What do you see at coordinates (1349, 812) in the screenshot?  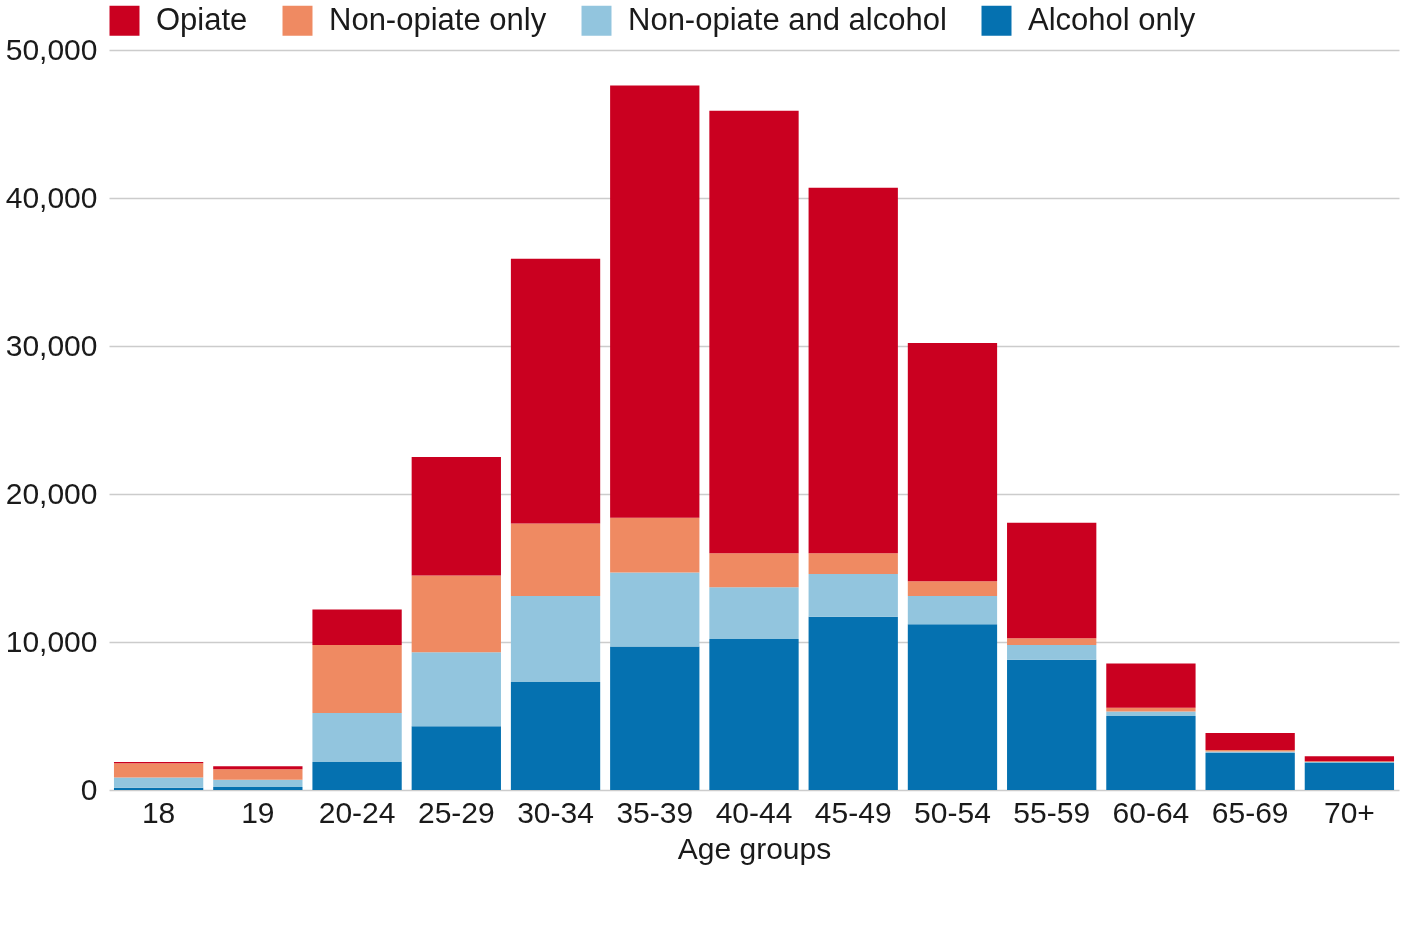 I see `x-tick-label: 70+` at bounding box center [1349, 812].